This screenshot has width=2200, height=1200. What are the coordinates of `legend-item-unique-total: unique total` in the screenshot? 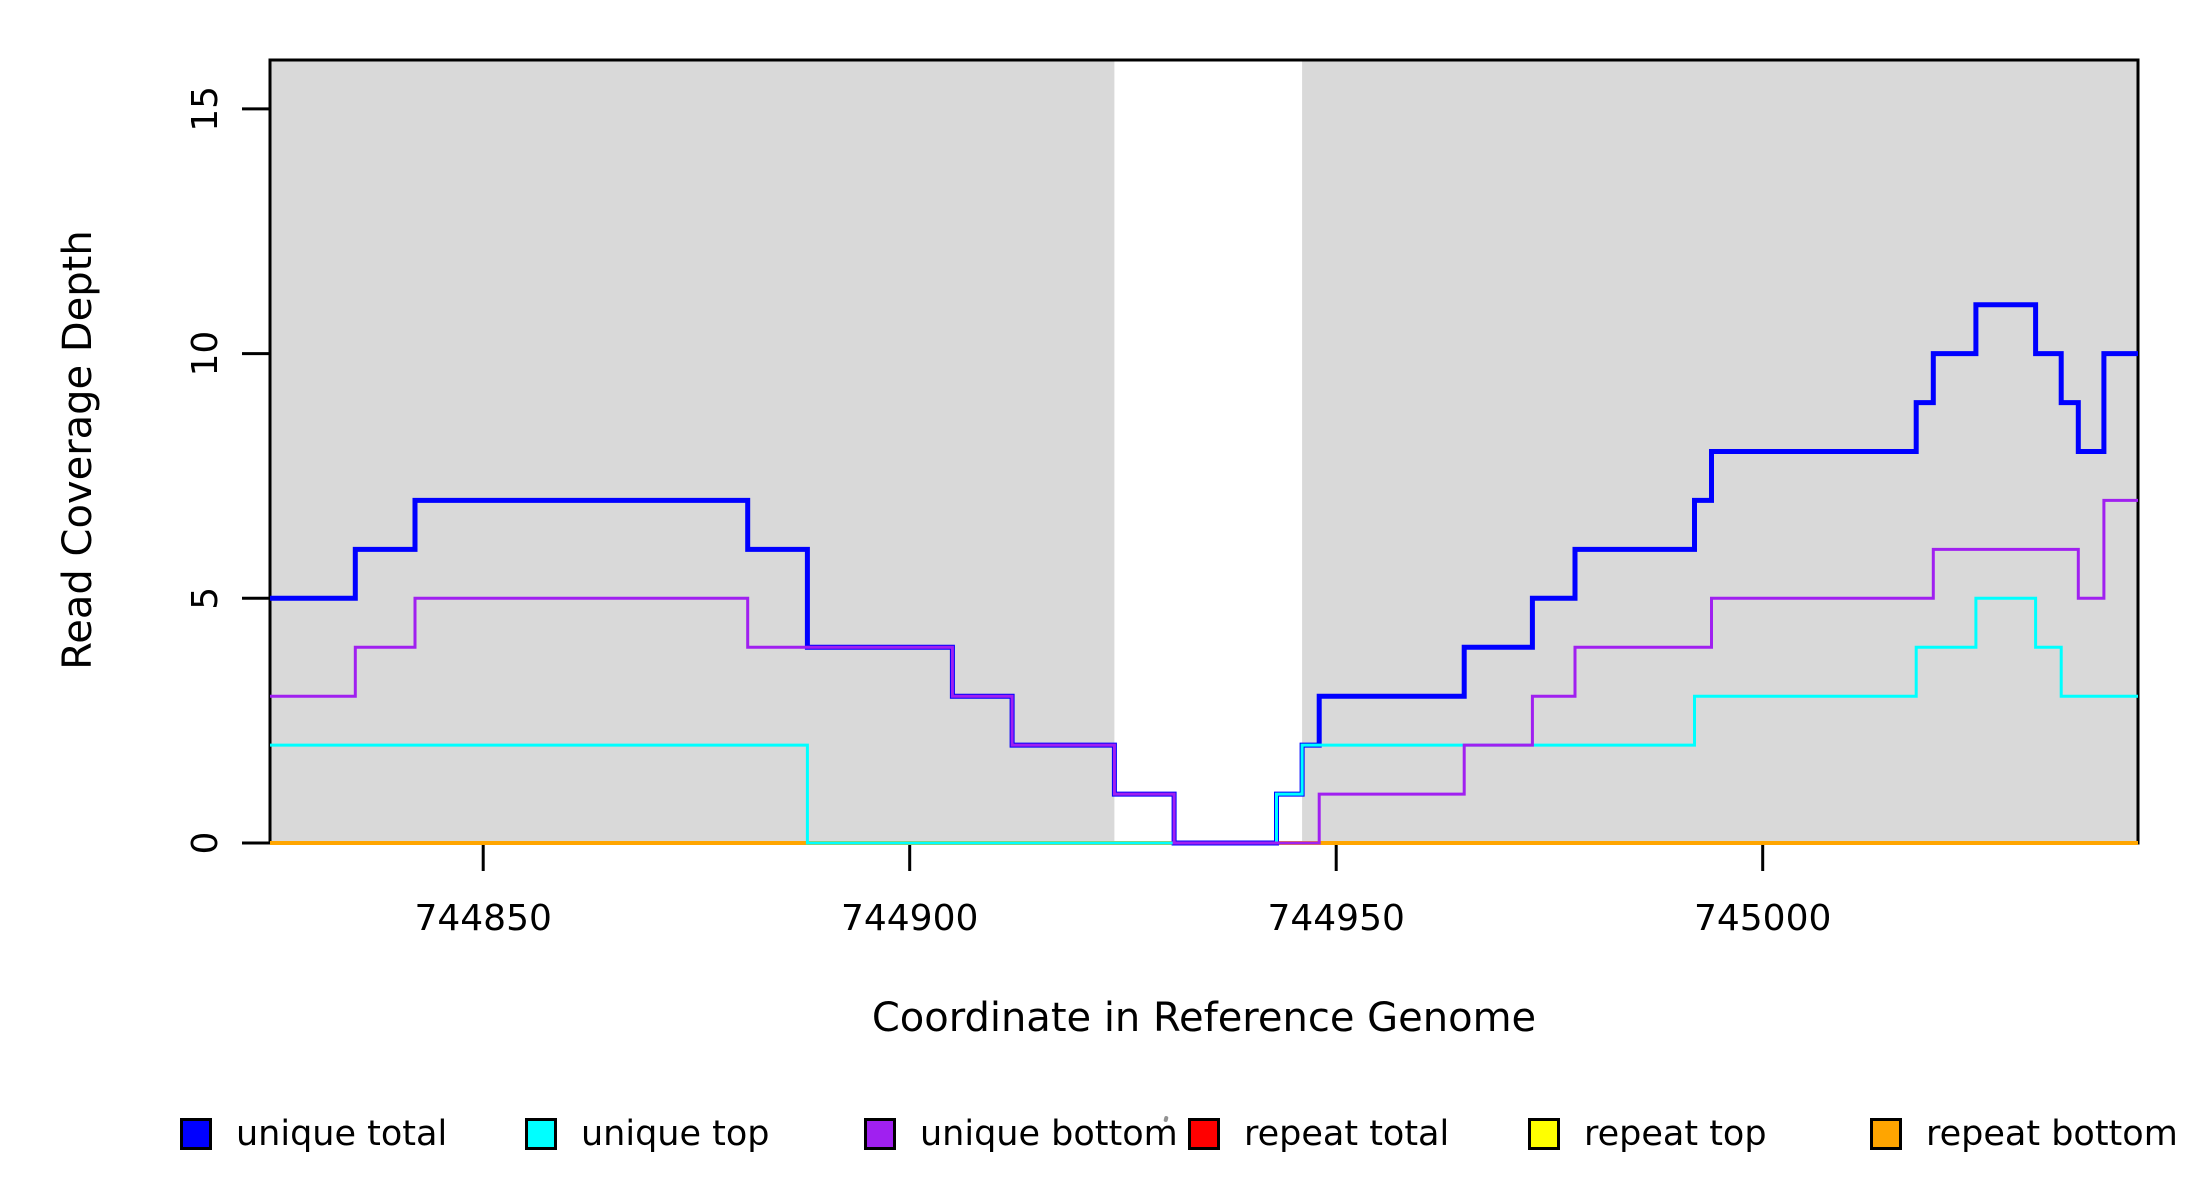 It's located at (314, 1134).